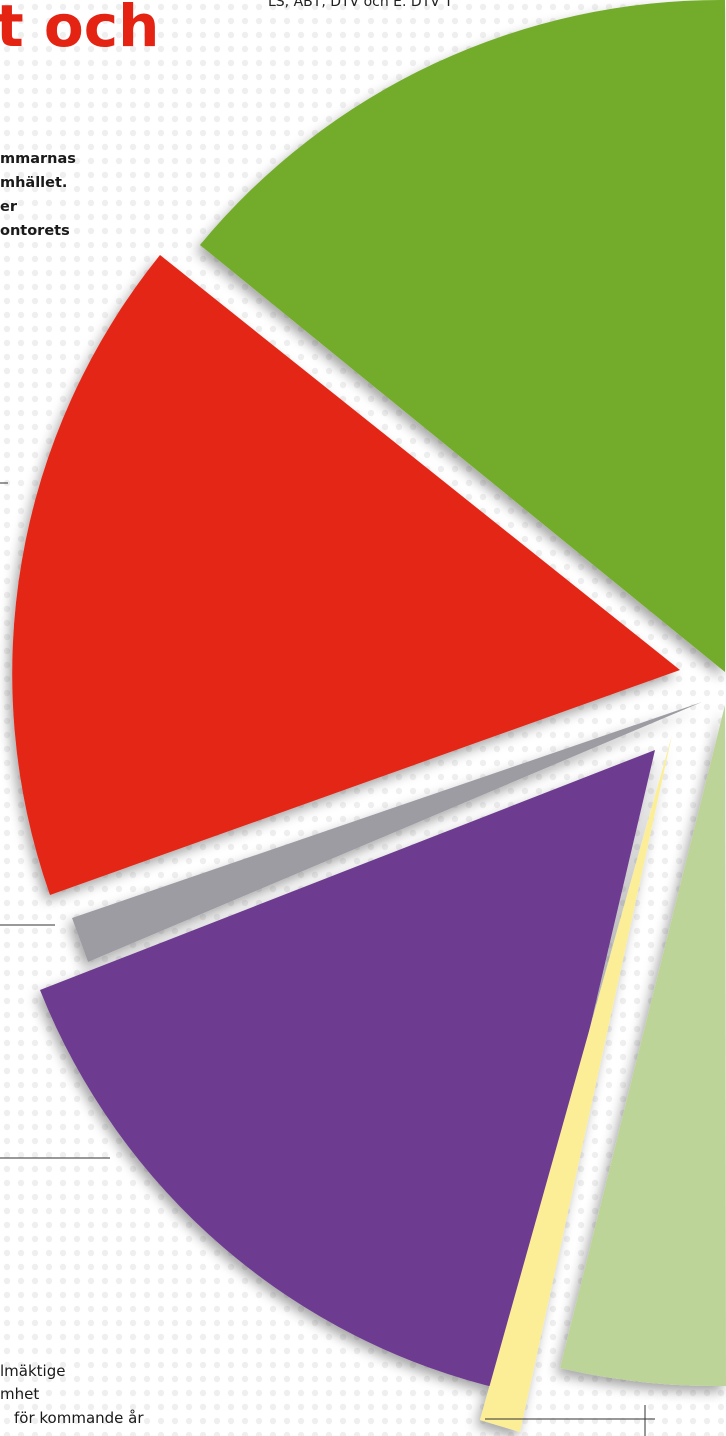  Describe the element at coordinates (19, 1394) in the screenshot. I see `footer-line: mhet` at that location.